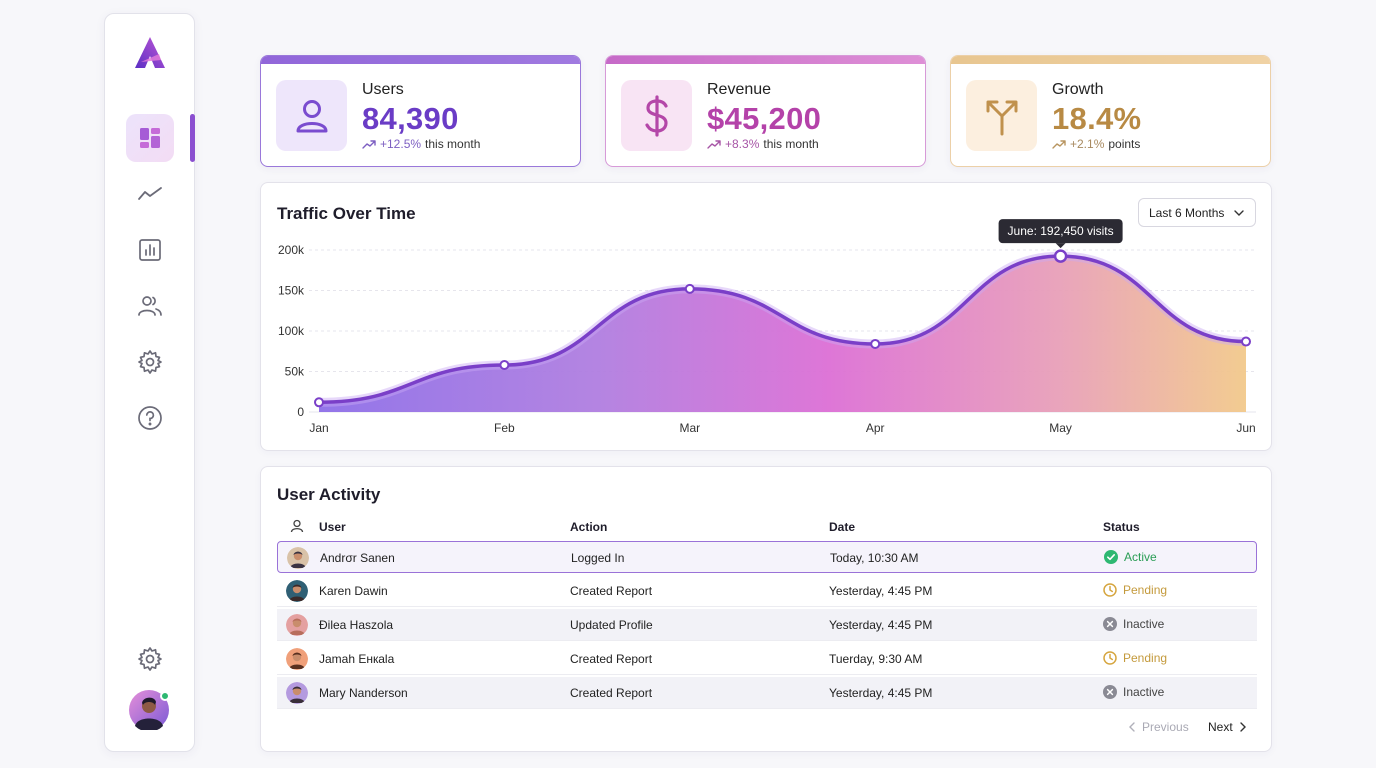  What do you see at coordinates (291, 250) in the screenshot?
I see `y-tick-label: 200k` at bounding box center [291, 250].